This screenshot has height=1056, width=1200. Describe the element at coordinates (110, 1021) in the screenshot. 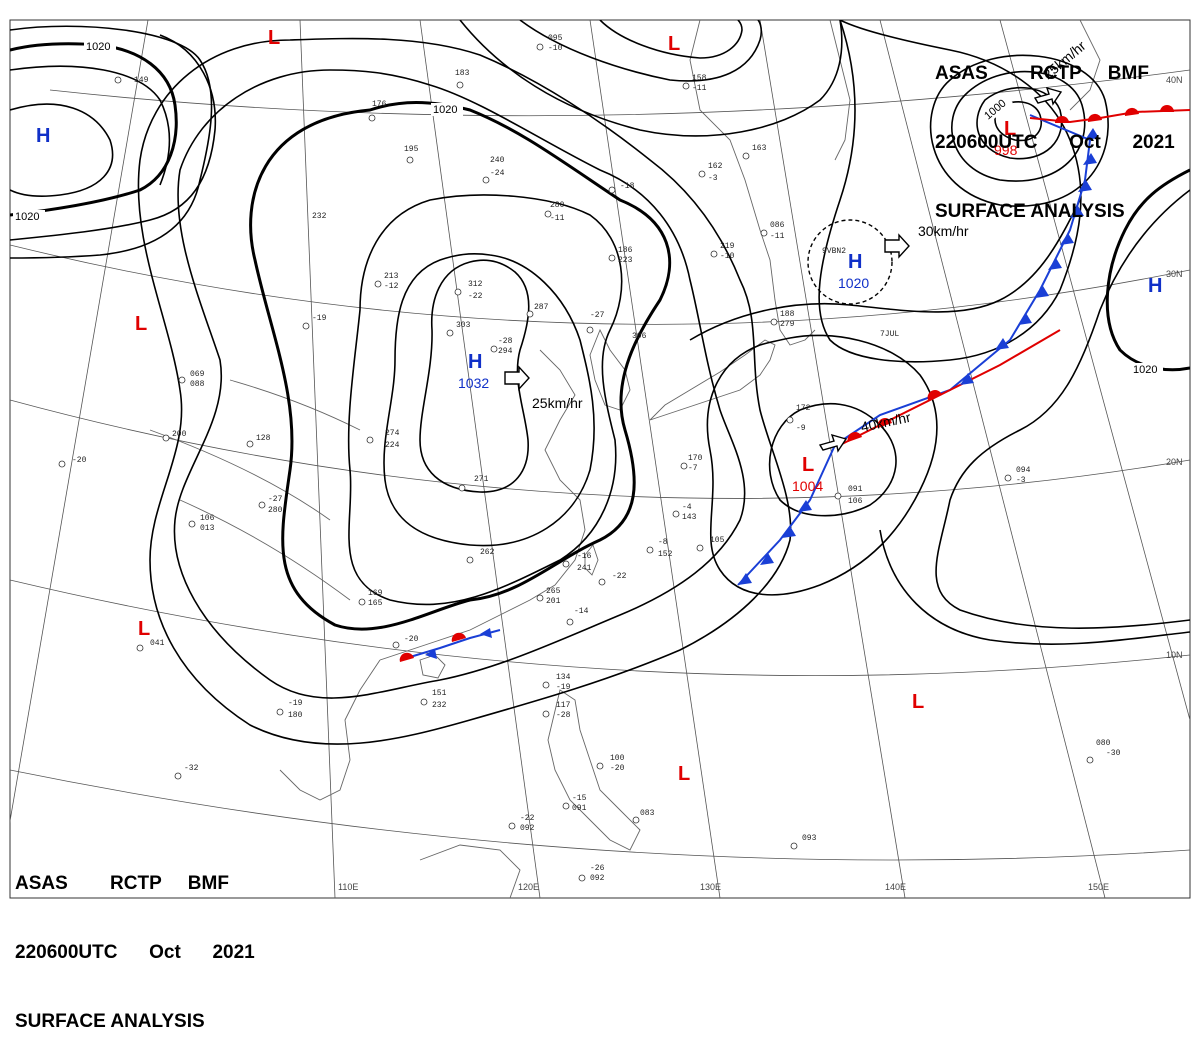

I see `footer-line-3: SURFACE ANALYSIS` at that location.